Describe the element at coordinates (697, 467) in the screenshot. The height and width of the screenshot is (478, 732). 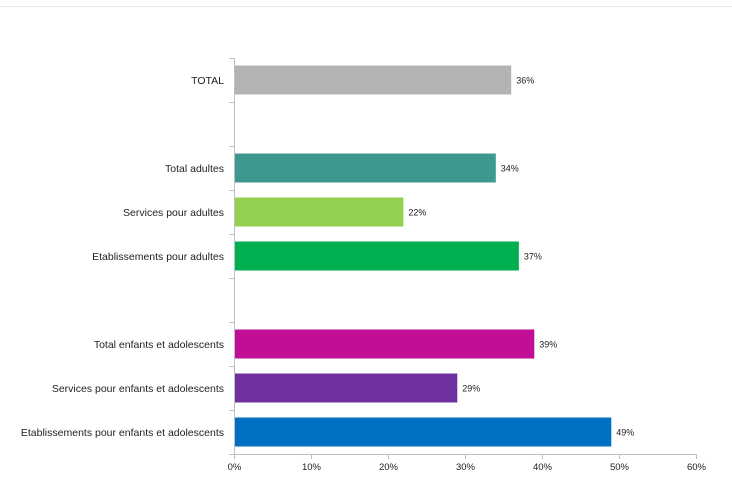
I see `x-tick-label: 60%` at that location.